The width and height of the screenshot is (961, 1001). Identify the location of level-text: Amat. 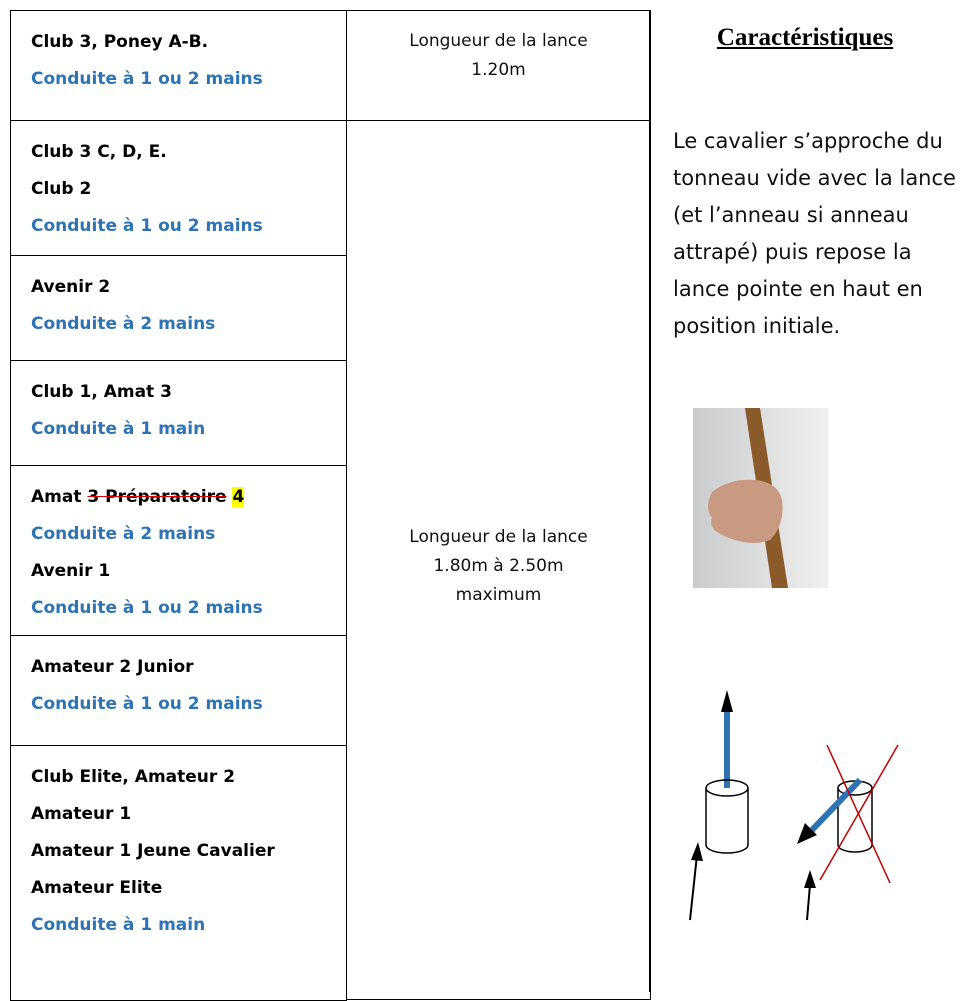
(56, 497).